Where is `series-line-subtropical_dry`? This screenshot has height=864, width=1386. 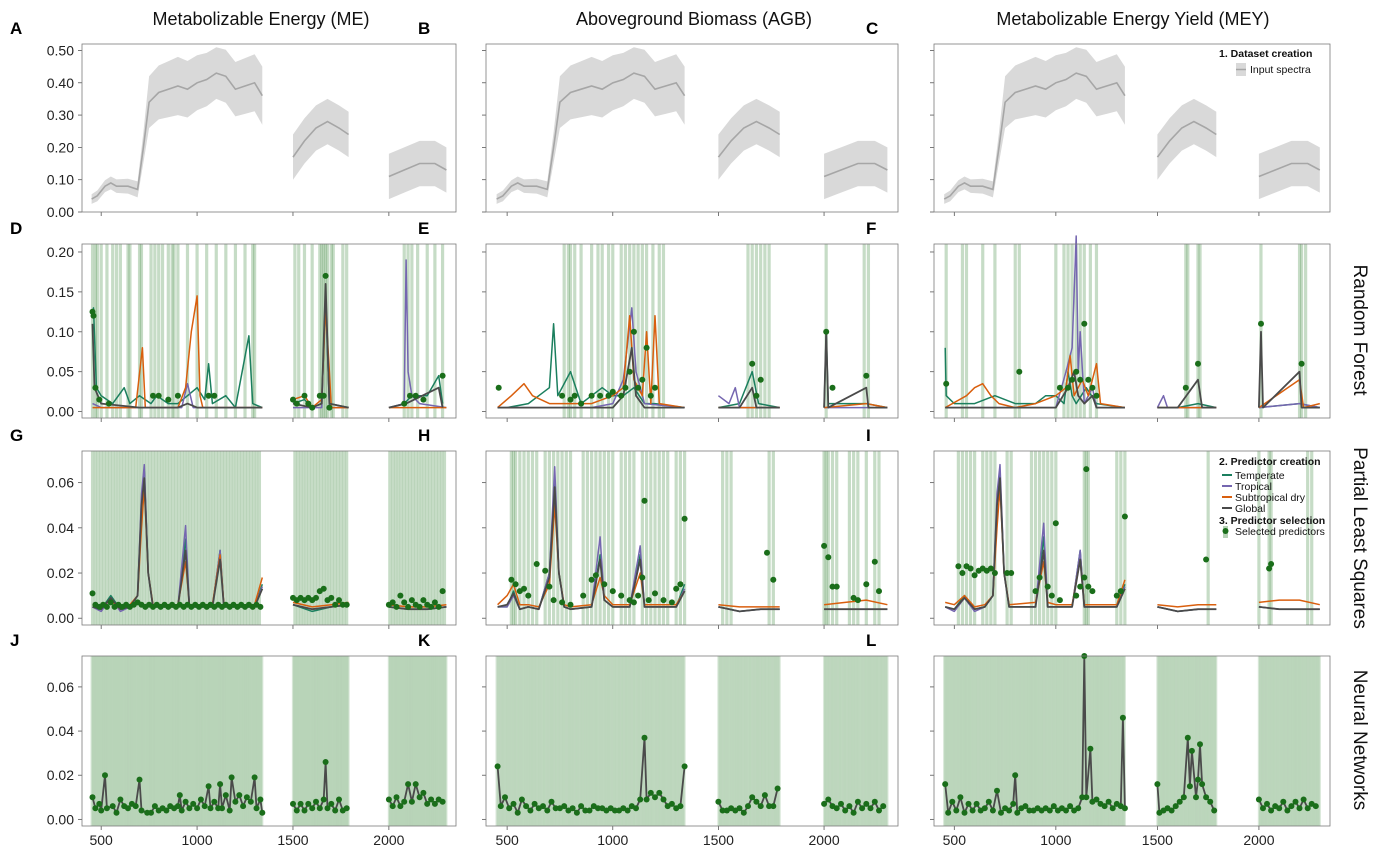 series-line-subtropical_dry is located at coordinates (1187, 605).